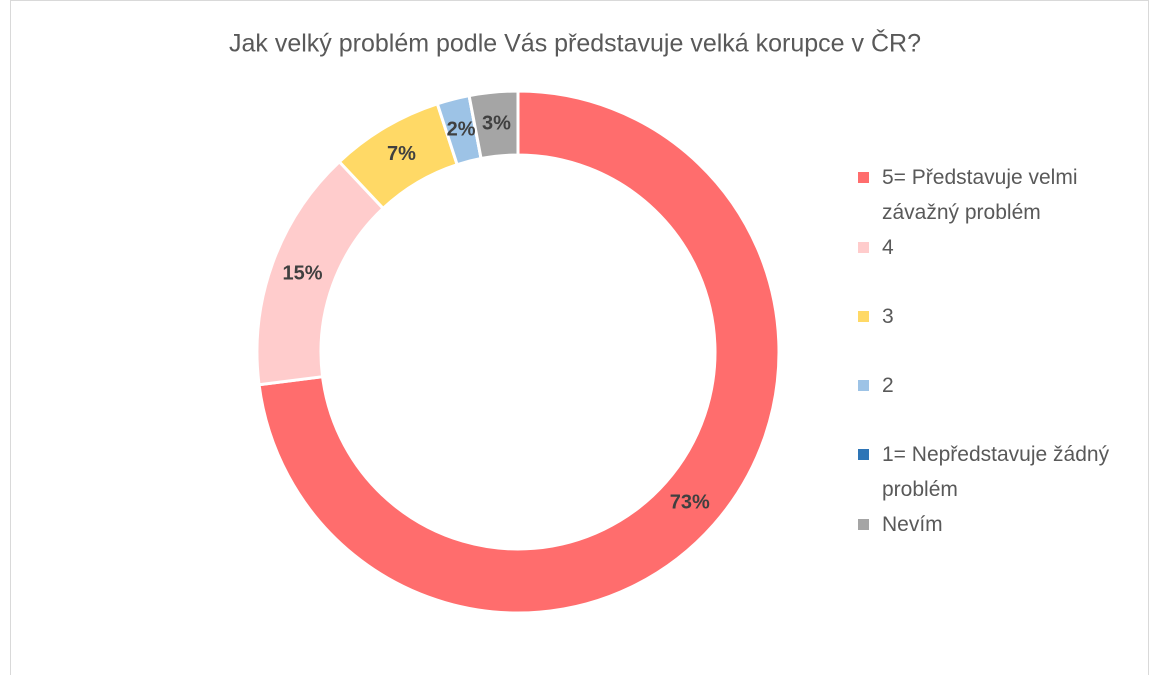 This screenshot has height=675, width=1150. Describe the element at coordinates (980, 195) in the screenshot. I see `legend-label: 5= Představuje velmi závažný problém` at that location.